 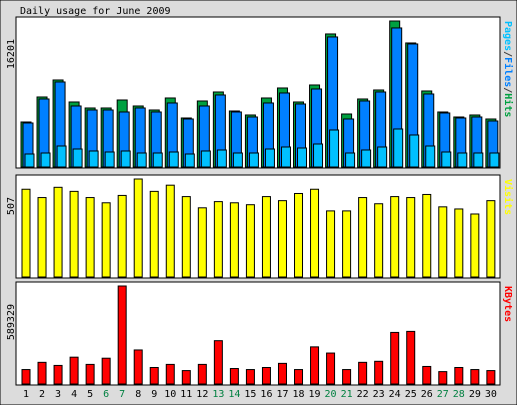 What do you see at coordinates (459, 394) in the screenshot?
I see `x-tick-label: 28` at bounding box center [459, 394].